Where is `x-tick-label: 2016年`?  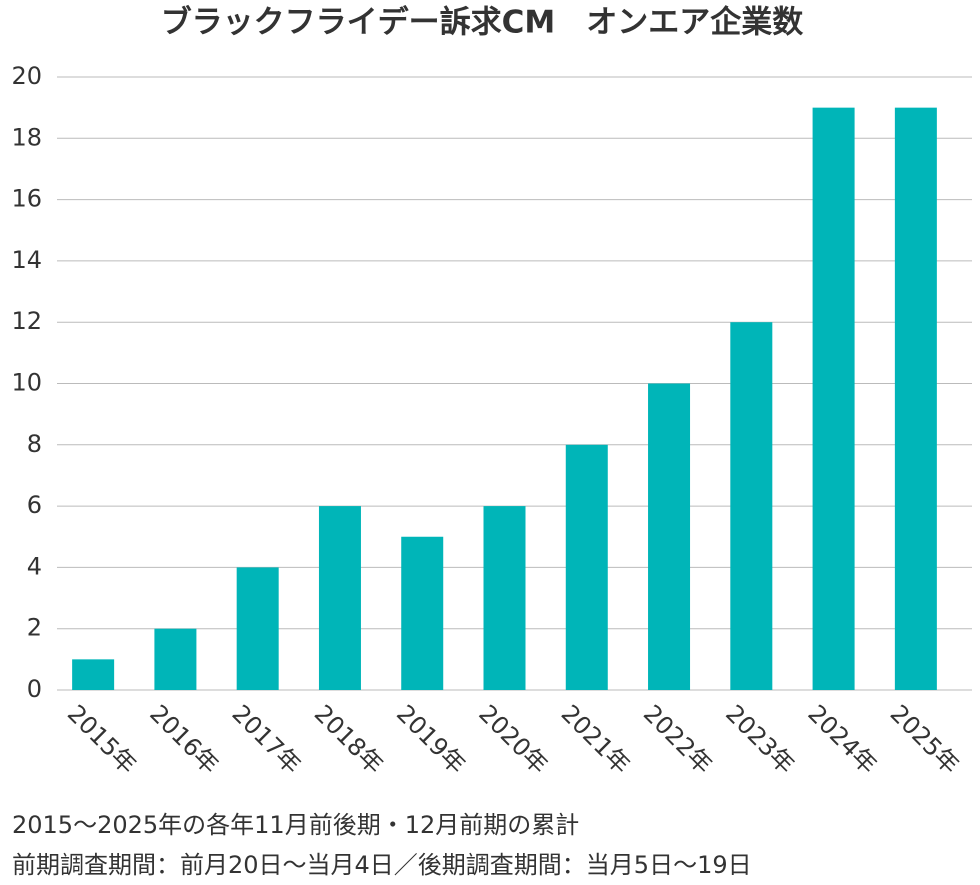 x-tick-label: 2016年 is located at coordinates (184, 739).